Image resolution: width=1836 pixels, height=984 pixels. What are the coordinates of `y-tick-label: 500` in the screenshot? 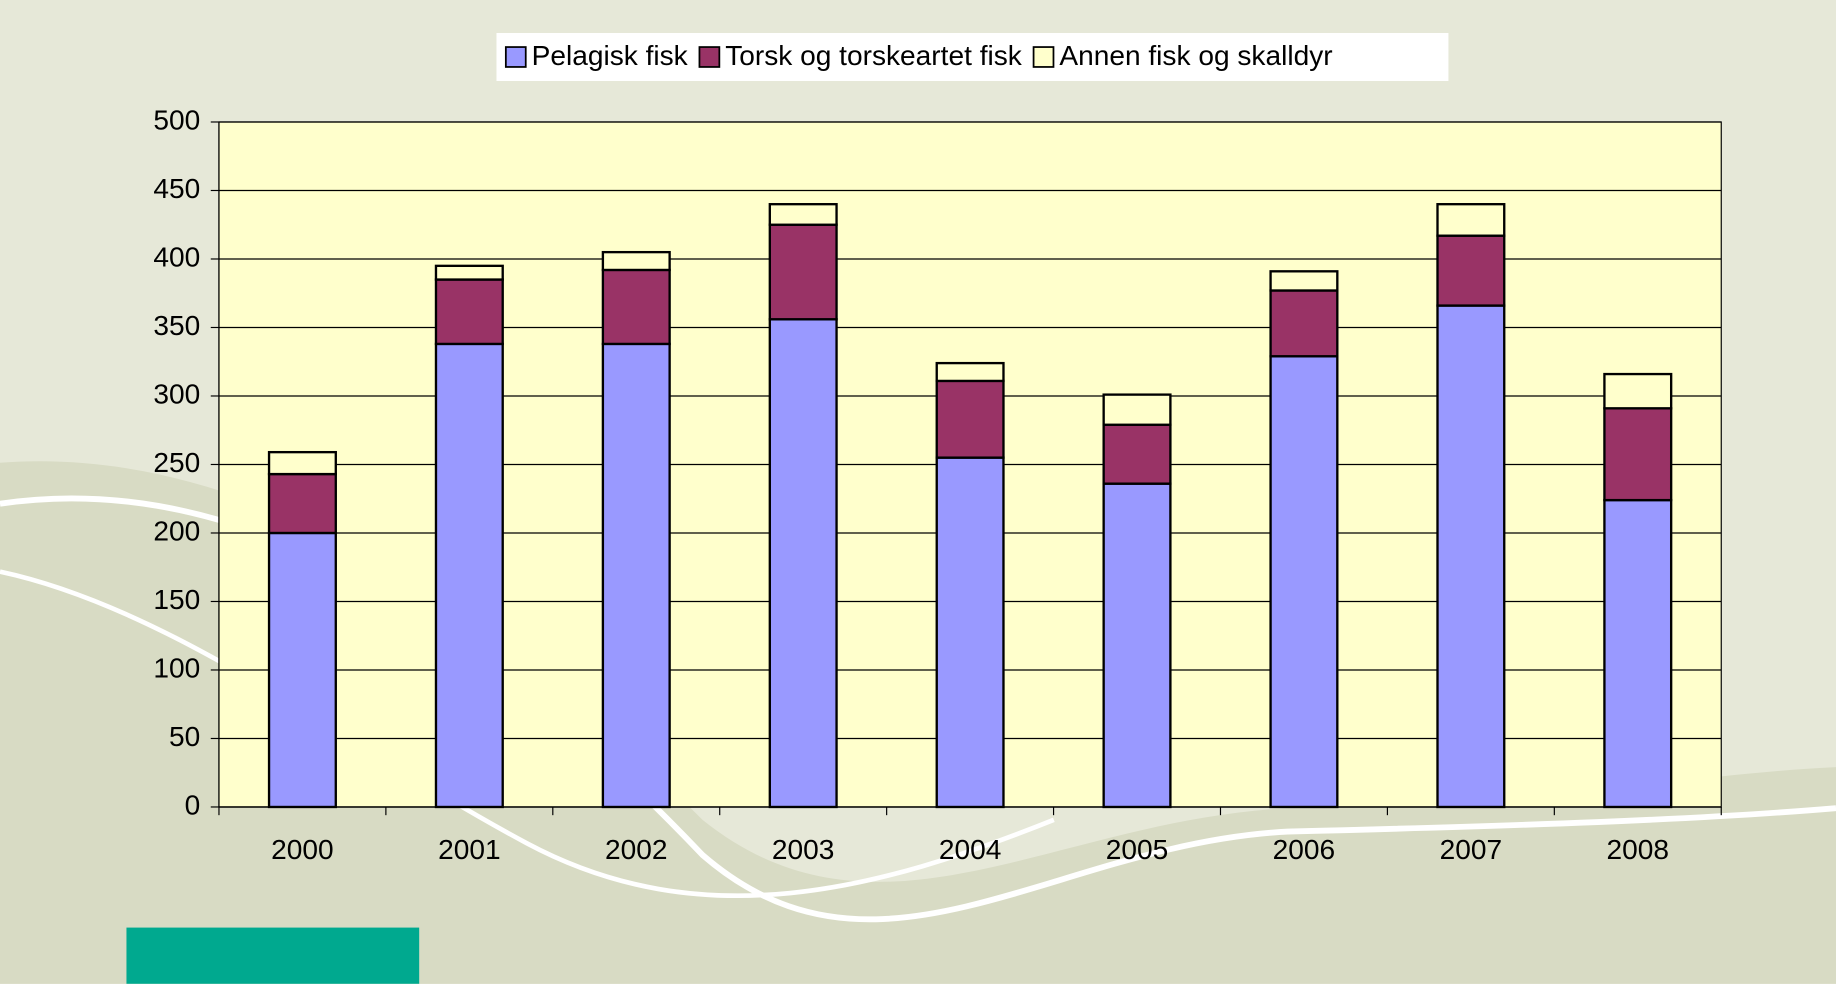 It's located at (176, 119).